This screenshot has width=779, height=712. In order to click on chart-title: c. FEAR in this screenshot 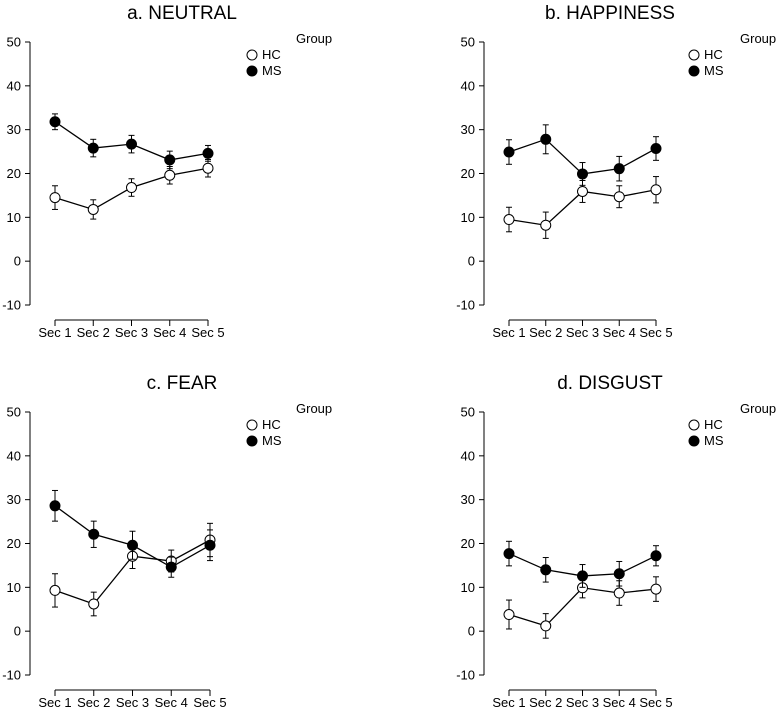, I will do `click(182, 383)`.